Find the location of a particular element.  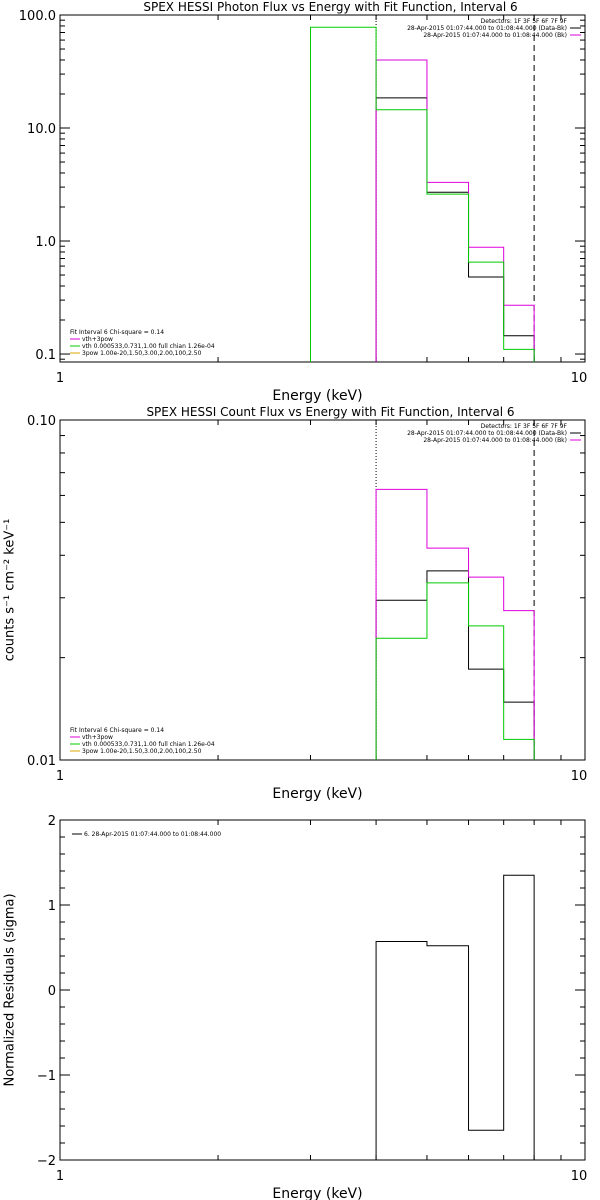

y-tick-label: 100.0 is located at coordinates (37, 16).